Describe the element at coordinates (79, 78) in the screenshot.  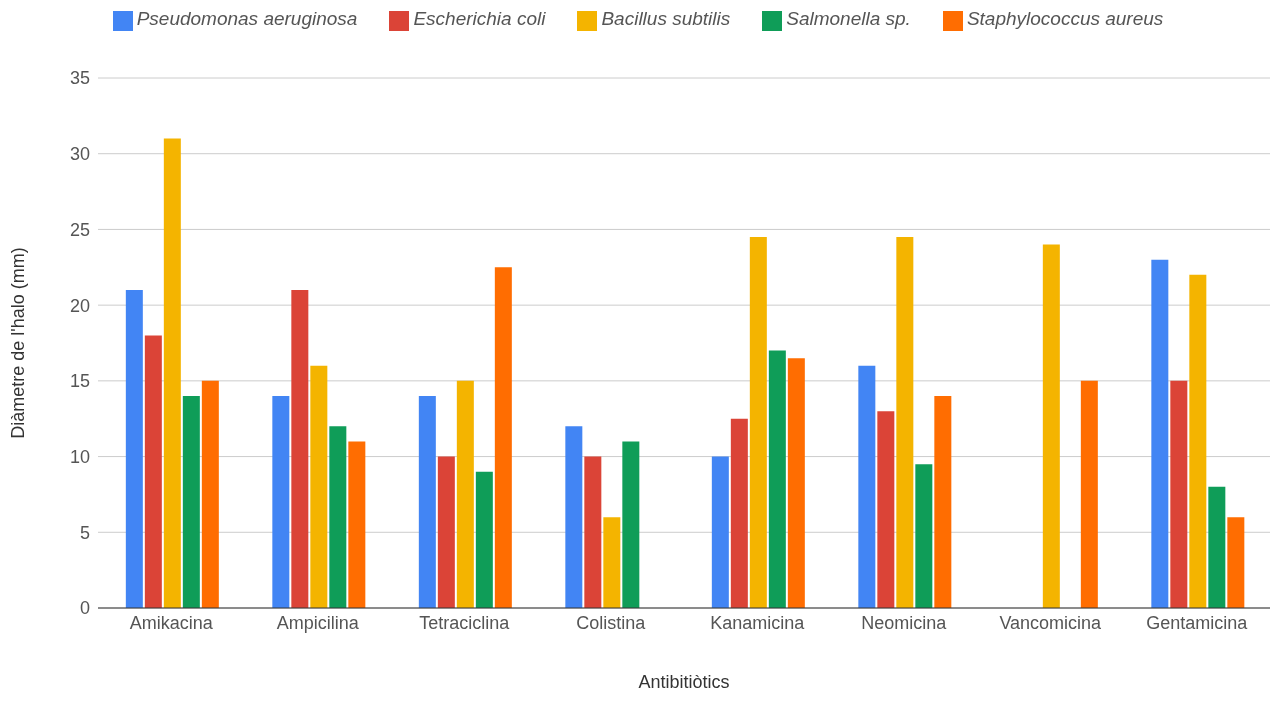
I see `y-tick-label: 35` at that location.